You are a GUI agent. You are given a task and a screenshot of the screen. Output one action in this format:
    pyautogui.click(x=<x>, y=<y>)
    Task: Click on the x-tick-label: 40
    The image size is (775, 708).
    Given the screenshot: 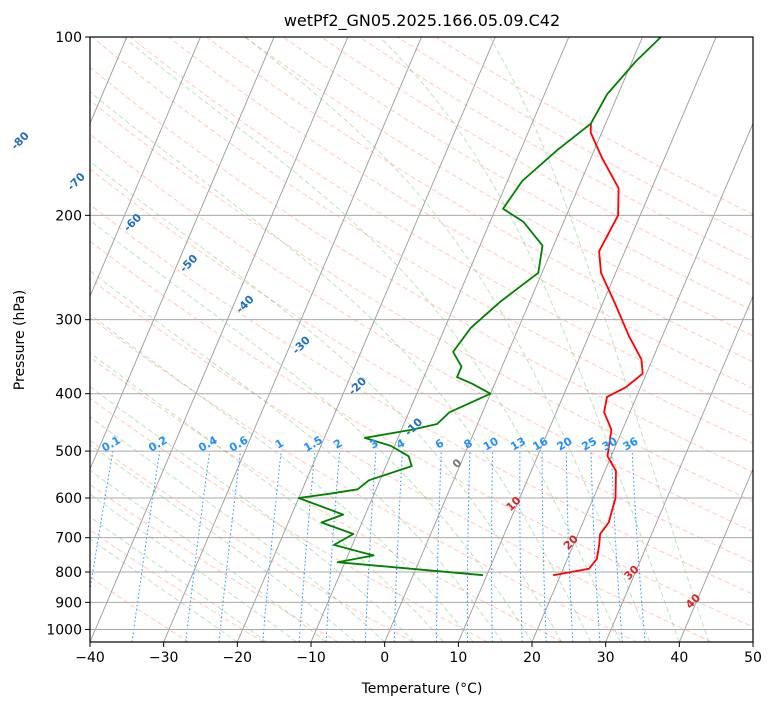 What is the action you would take?
    pyautogui.click(x=679, y=658)
    